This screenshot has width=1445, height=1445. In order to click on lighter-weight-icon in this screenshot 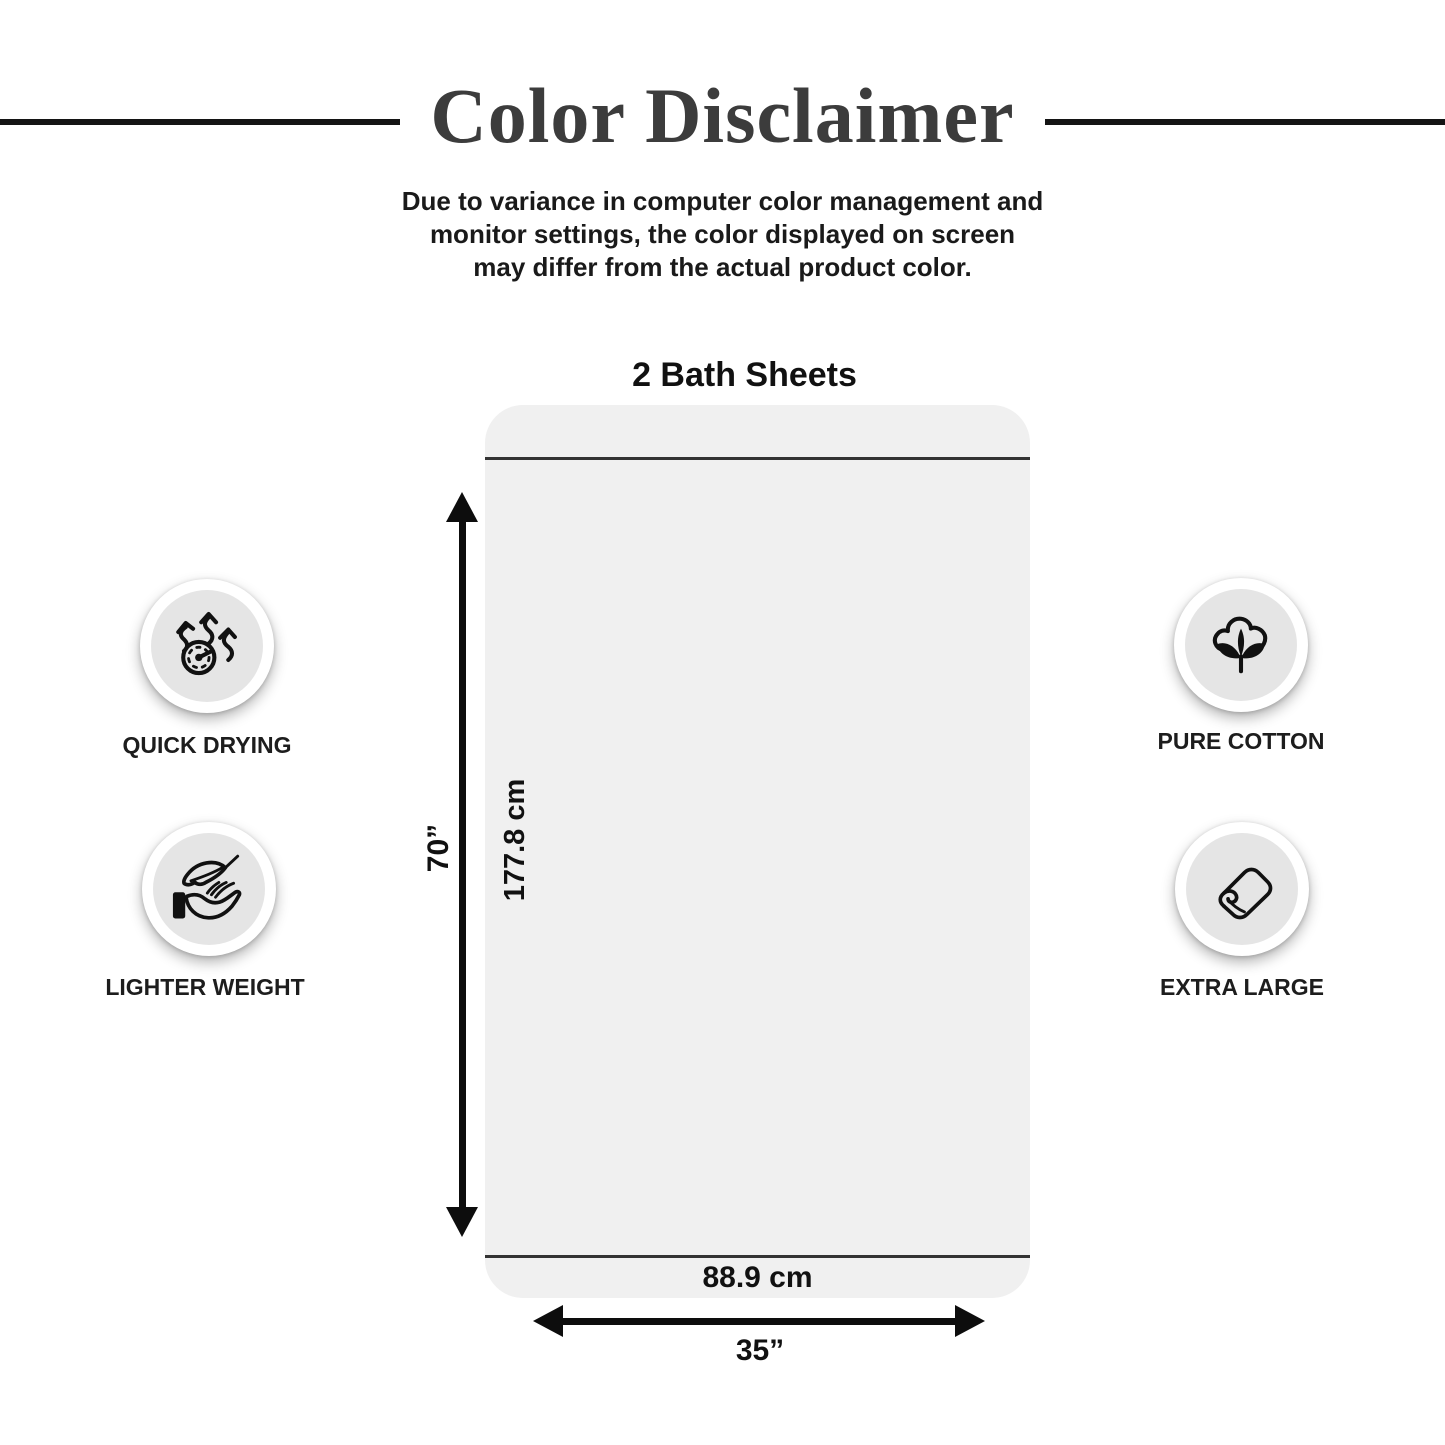, I will do `click(207, 887)`.